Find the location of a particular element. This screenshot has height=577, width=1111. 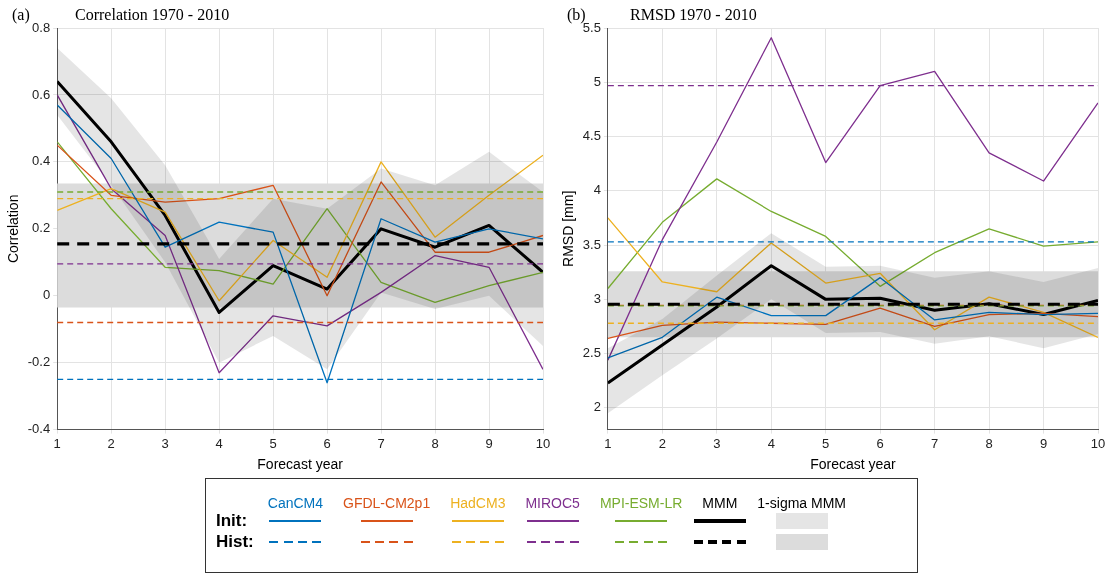

chart-title: RMSD 1970 - 2010 is located at coordinates (693, 15).